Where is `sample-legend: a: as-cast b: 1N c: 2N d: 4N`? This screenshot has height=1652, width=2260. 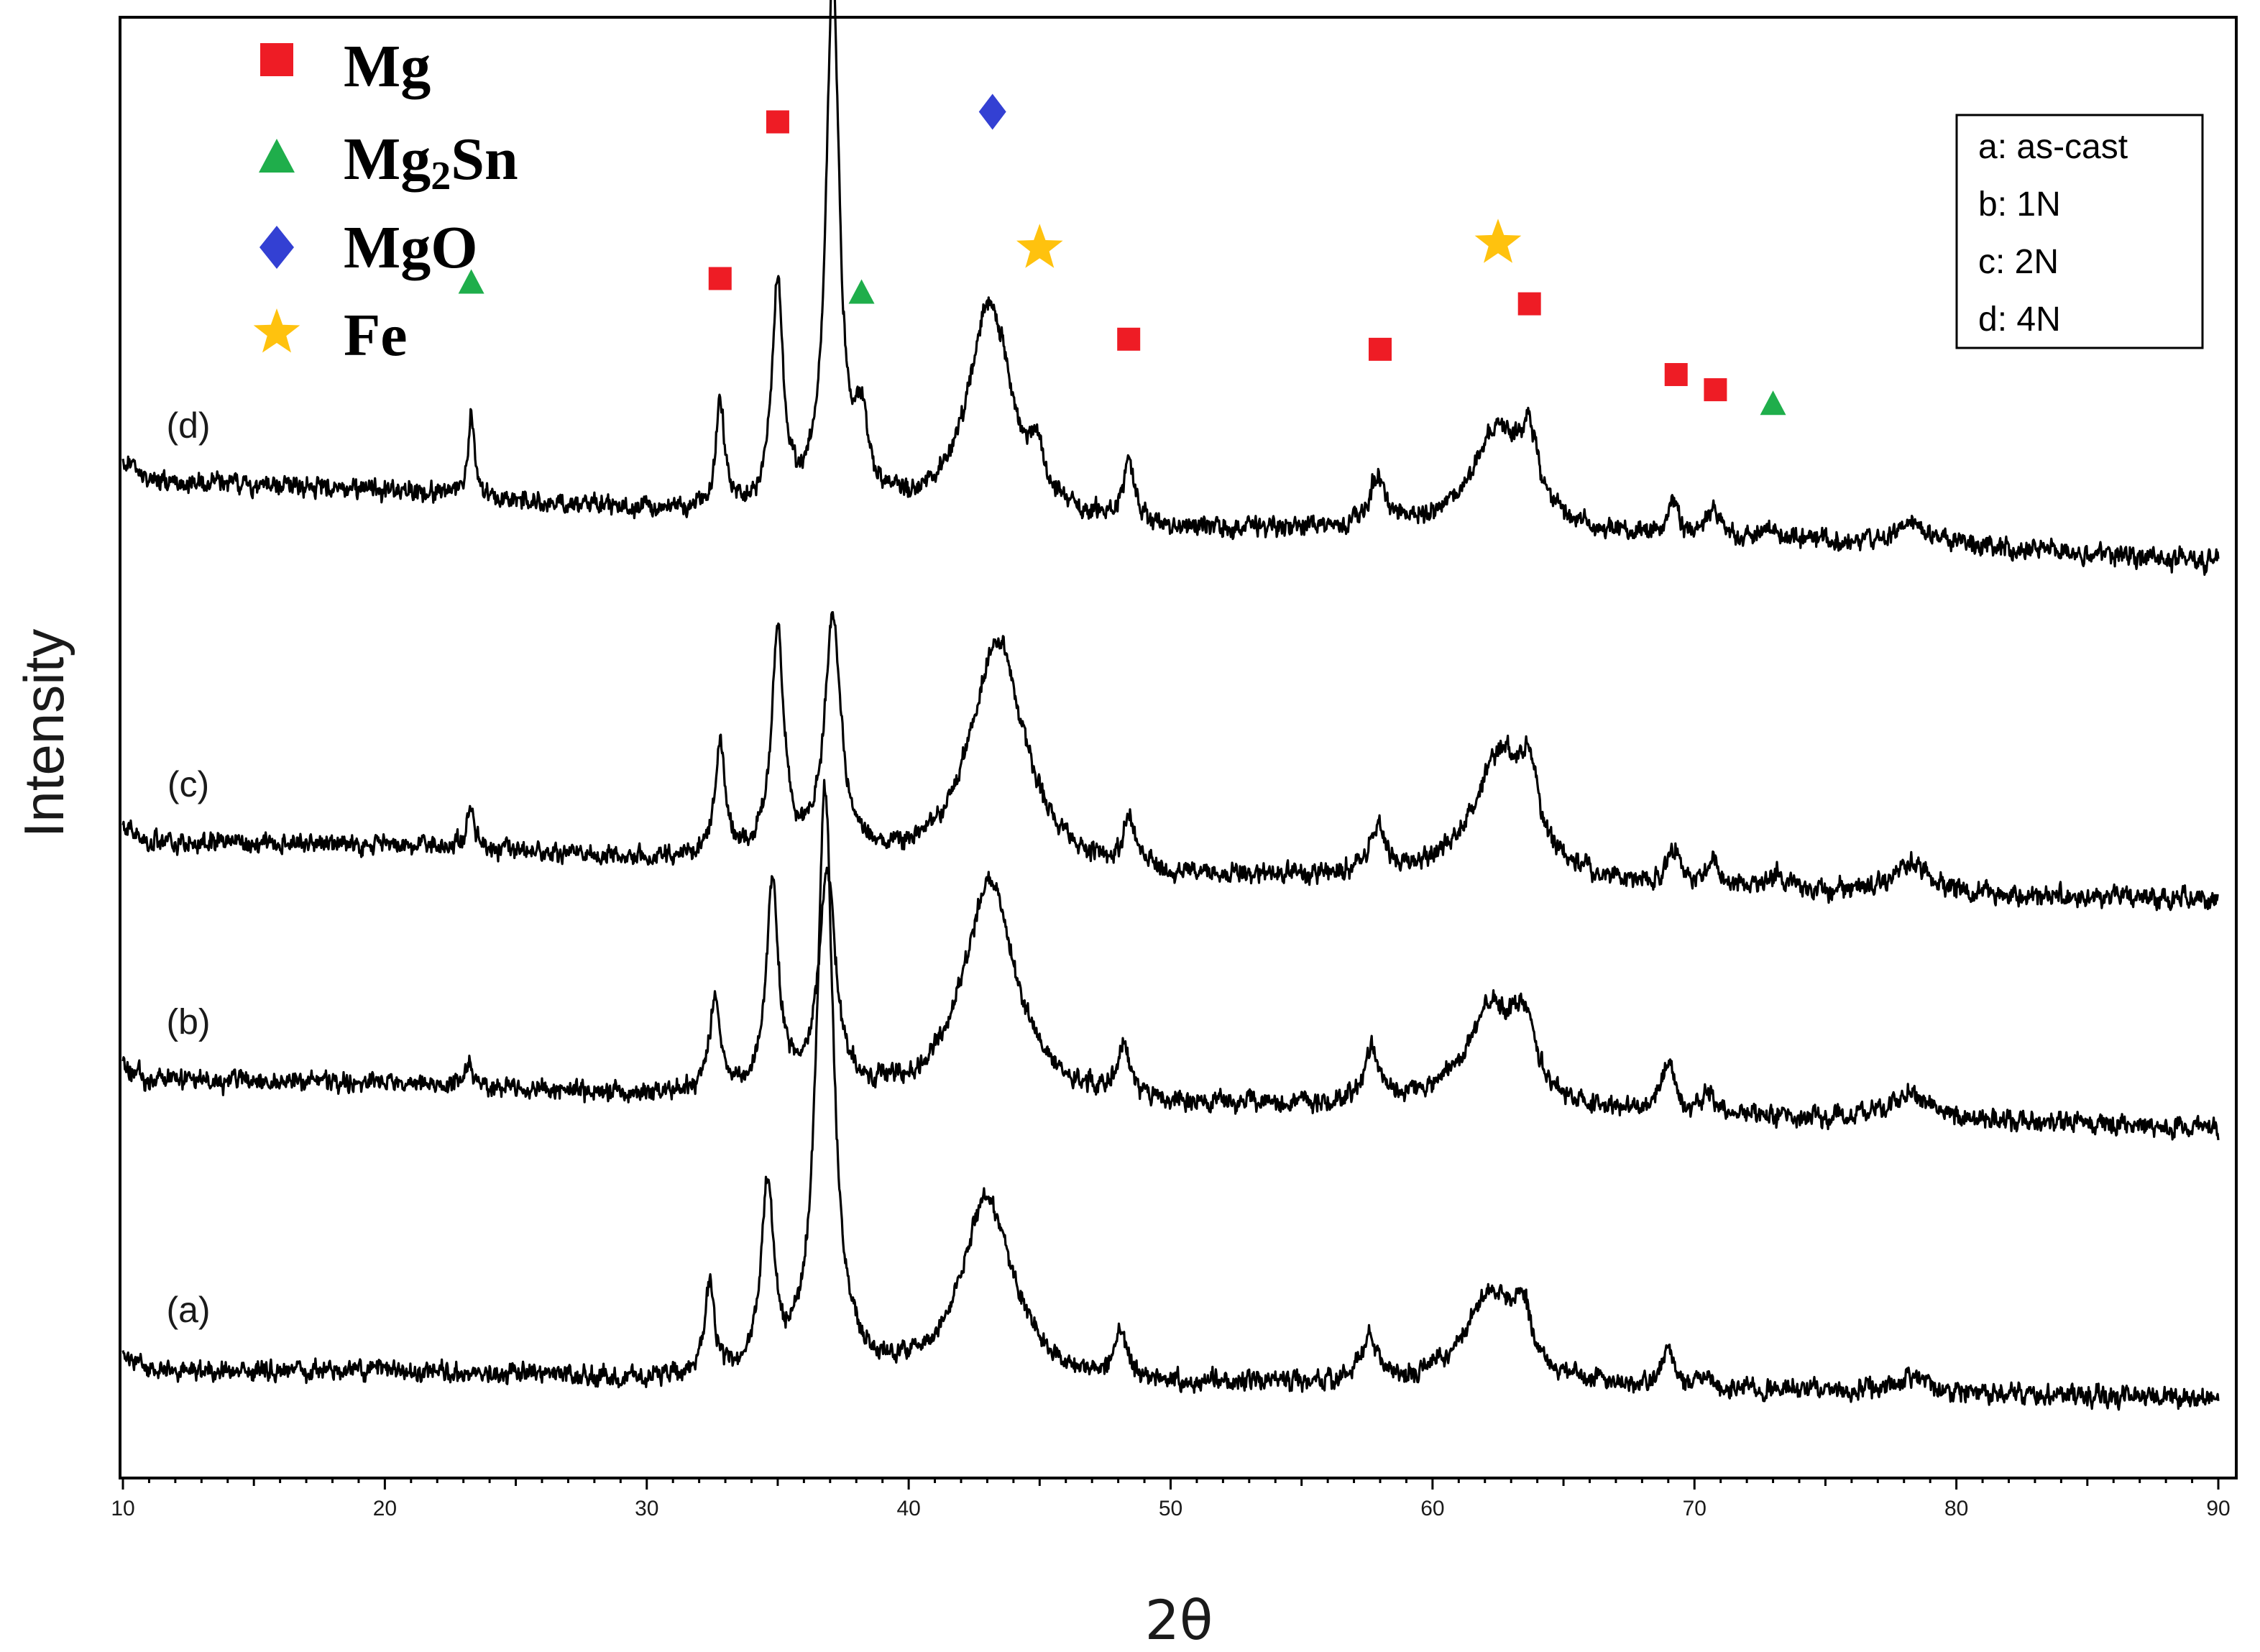
sample-legend: a: as-cast b: 1N c: 2N d: 4N is located at coordinates (2079, 231).